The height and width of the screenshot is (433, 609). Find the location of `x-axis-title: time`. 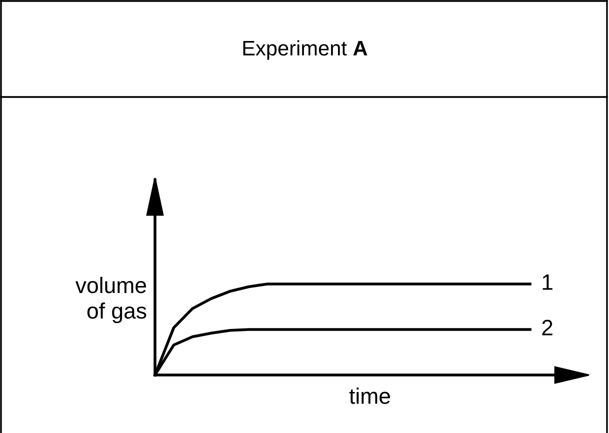

x-axis-title: time is located at coordinates (369, 396).